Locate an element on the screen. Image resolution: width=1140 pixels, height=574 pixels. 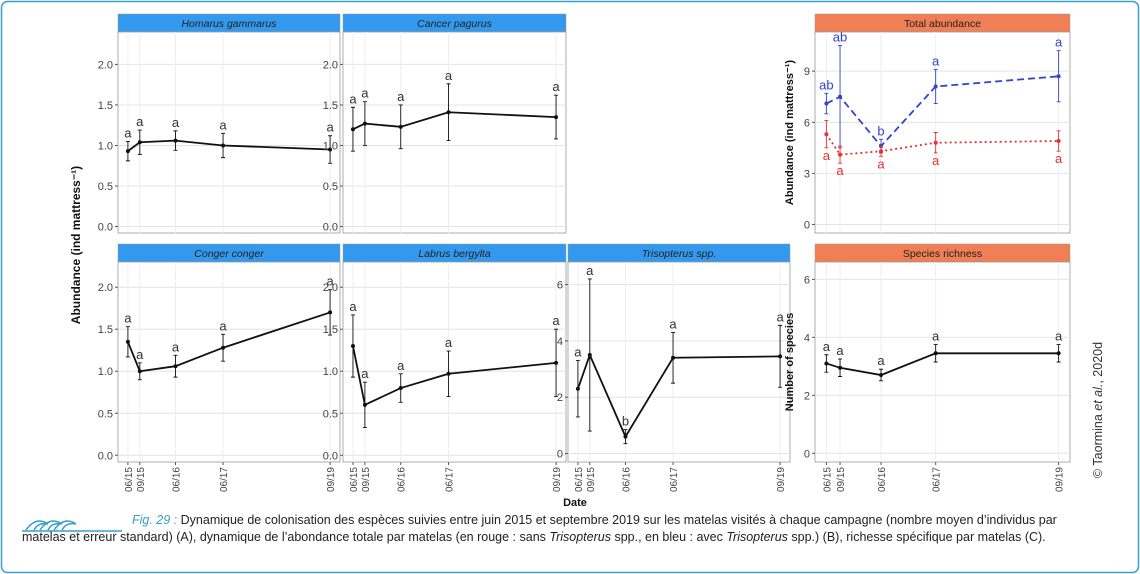
panel-title: Total abundance is located at coordinates (942, 24).